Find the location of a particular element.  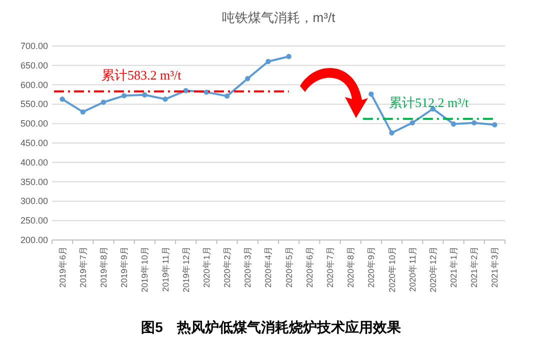

x-tick-label: 2020年8月 is located at coordinates (351, 267).